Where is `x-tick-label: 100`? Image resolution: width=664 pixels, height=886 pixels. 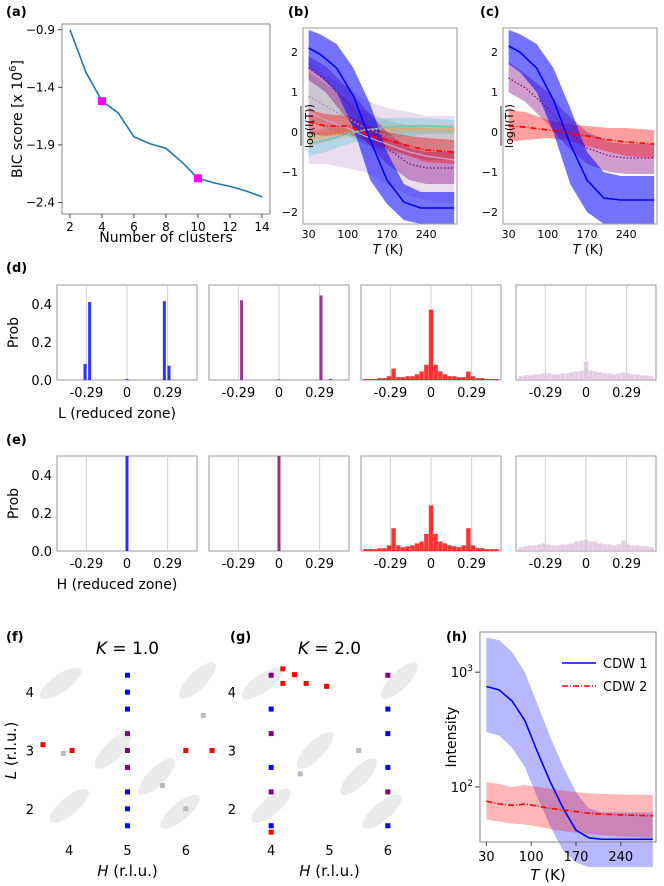 x-tick-label: 100 is located at coordinates (531, 857).